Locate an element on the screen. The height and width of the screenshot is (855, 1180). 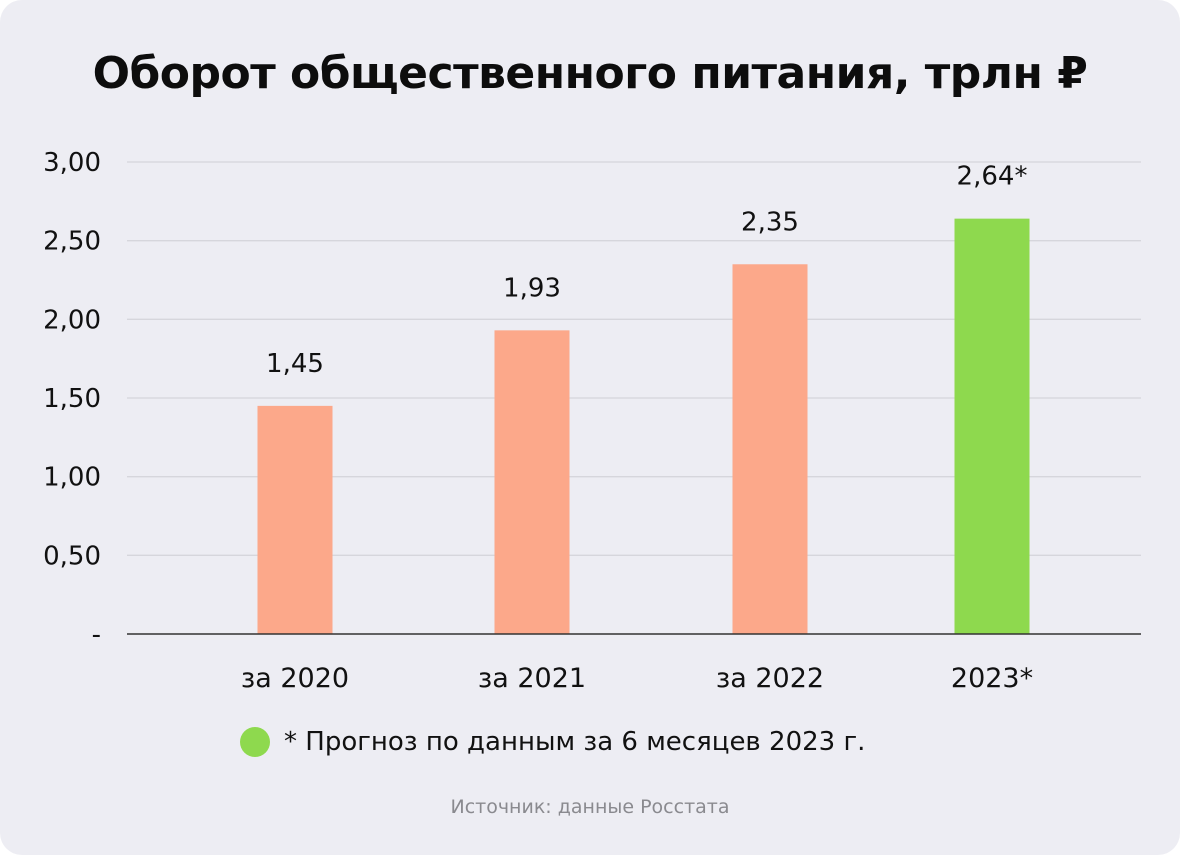
x-tick-label: за 2021 is located at coordinates (532, 678).